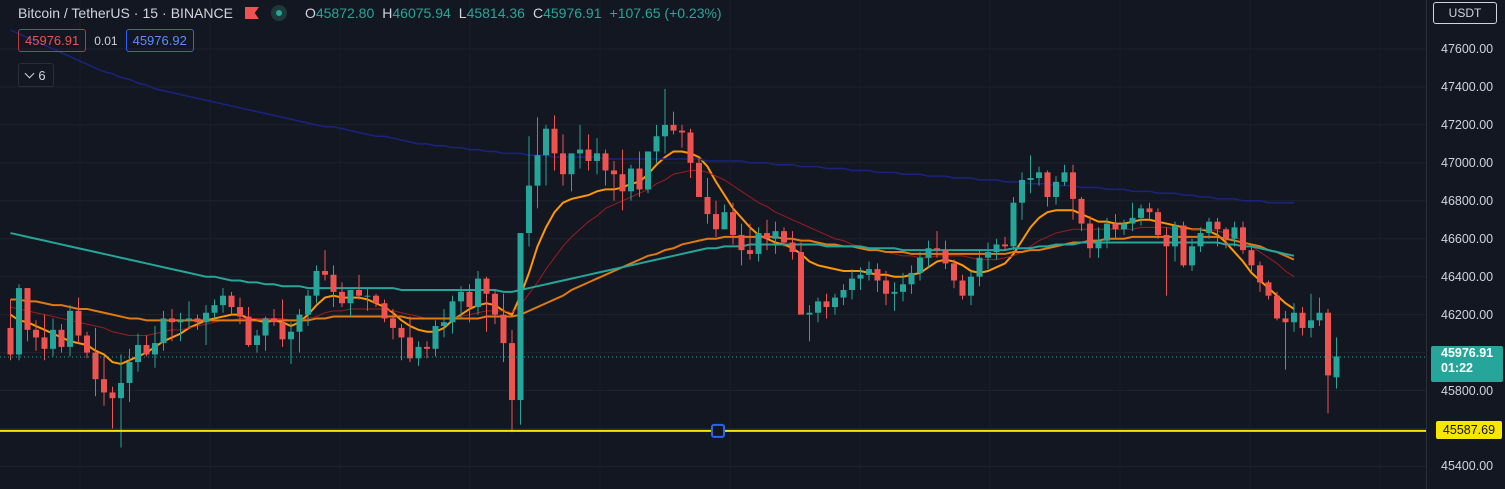 This screenshot has width=1505, height=489. What do you see at coordinates (1469, 430) in the screenshot?
I see `level-price-tag: 45587.69` at bounding box center [1469, 430].